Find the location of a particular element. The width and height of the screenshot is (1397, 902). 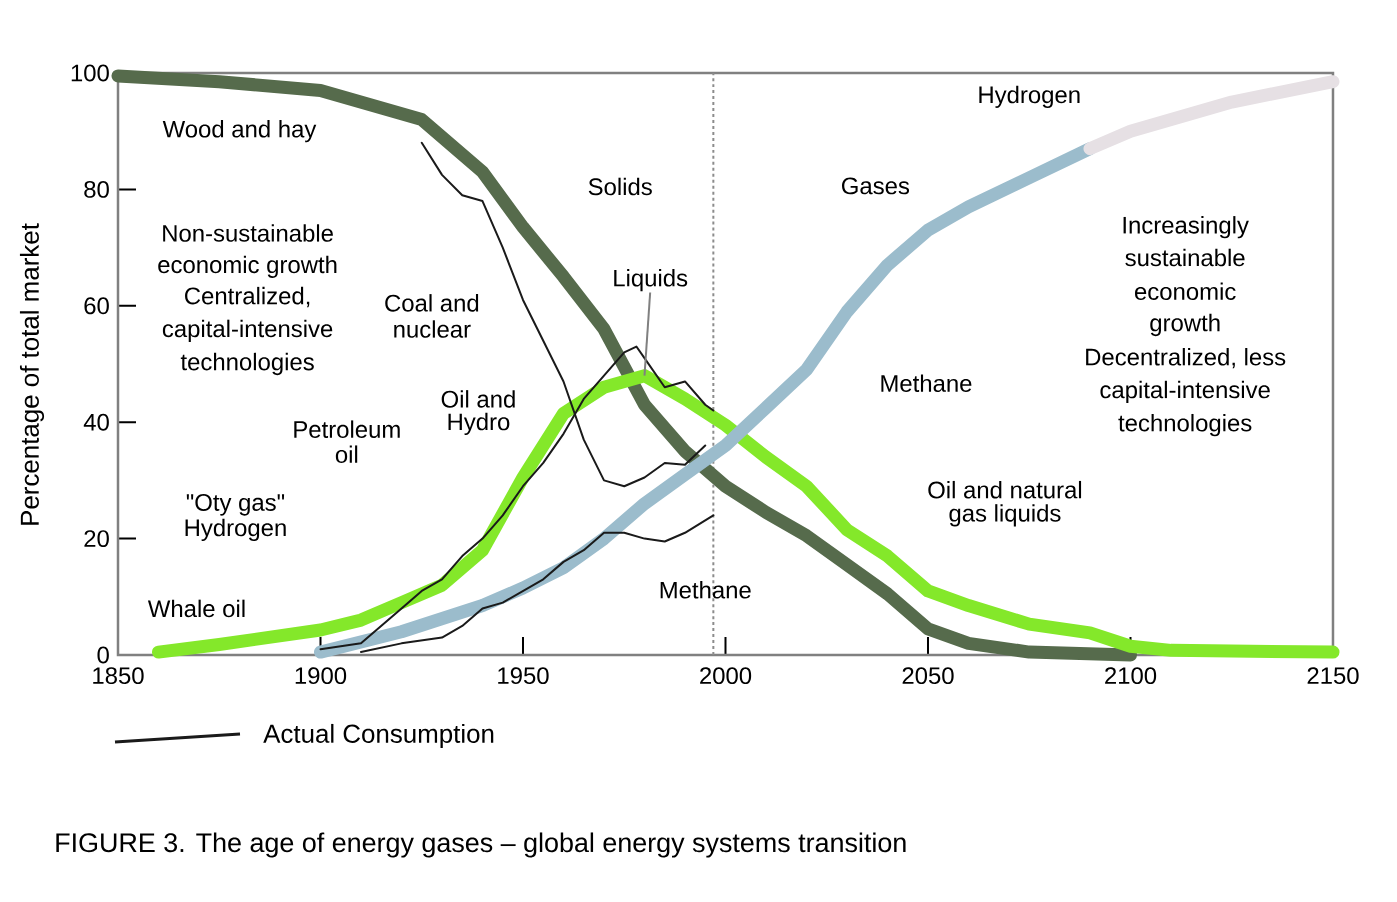

x-tick-label: 2150 is located at coordinates (1333, 676).